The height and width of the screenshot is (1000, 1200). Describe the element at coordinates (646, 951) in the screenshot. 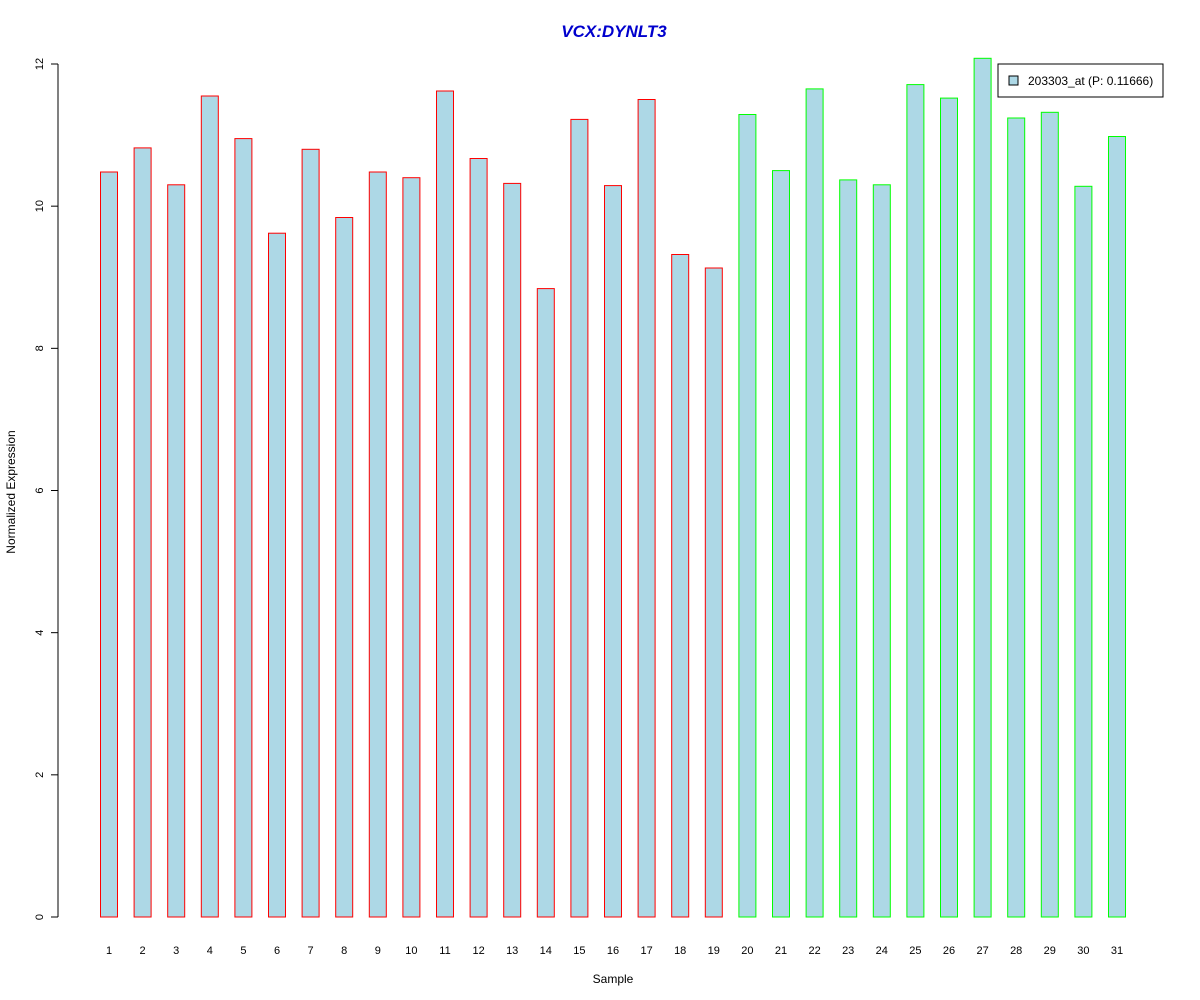

I see `x-tick-label: 17` at that location.